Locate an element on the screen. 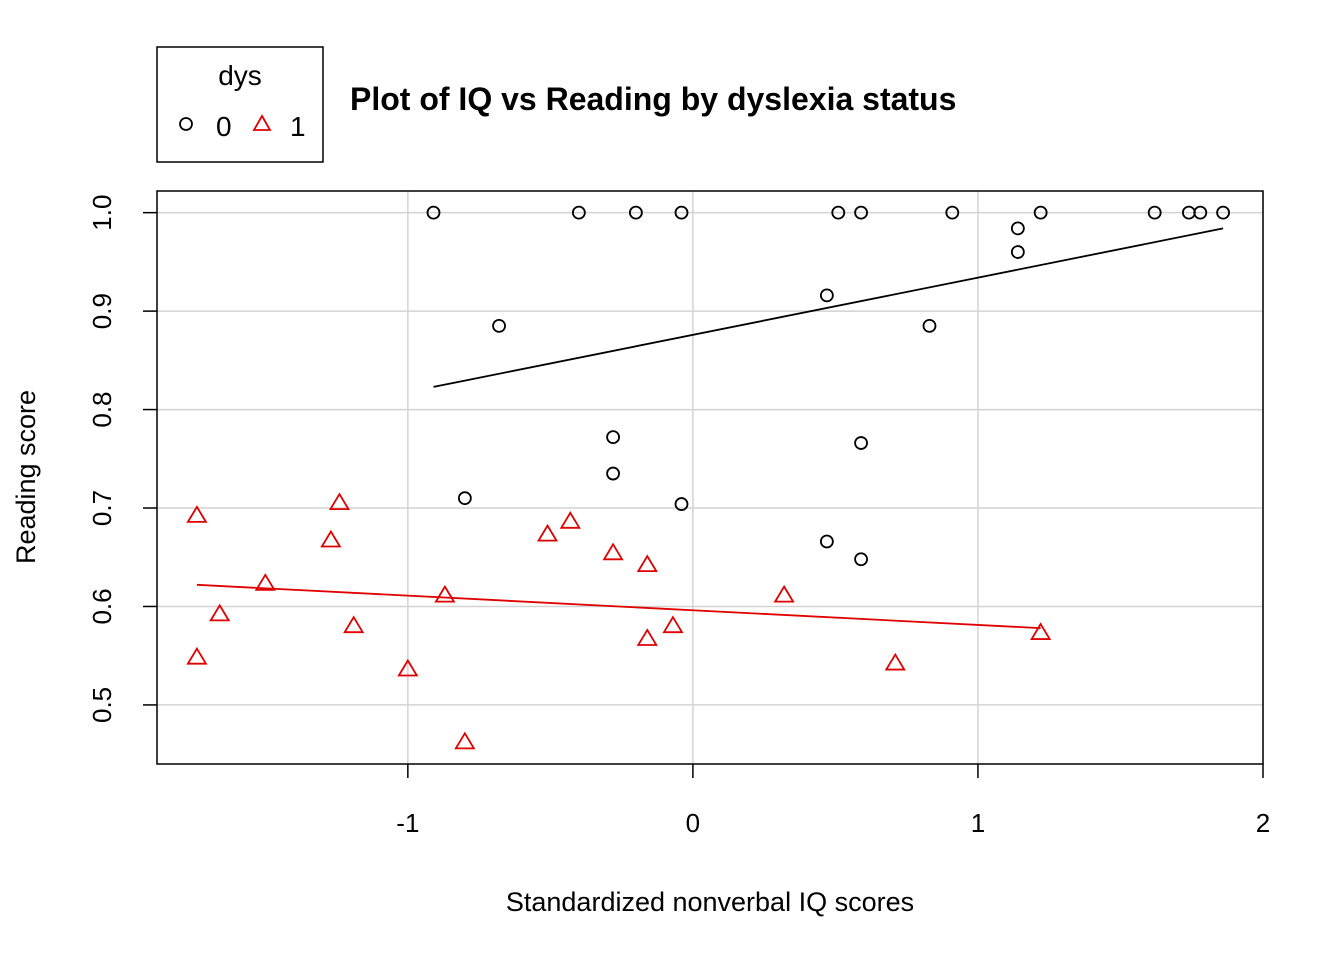 The image size is (1344, 960). y-axis-title: Reading score is located at coordinates (26, 477).